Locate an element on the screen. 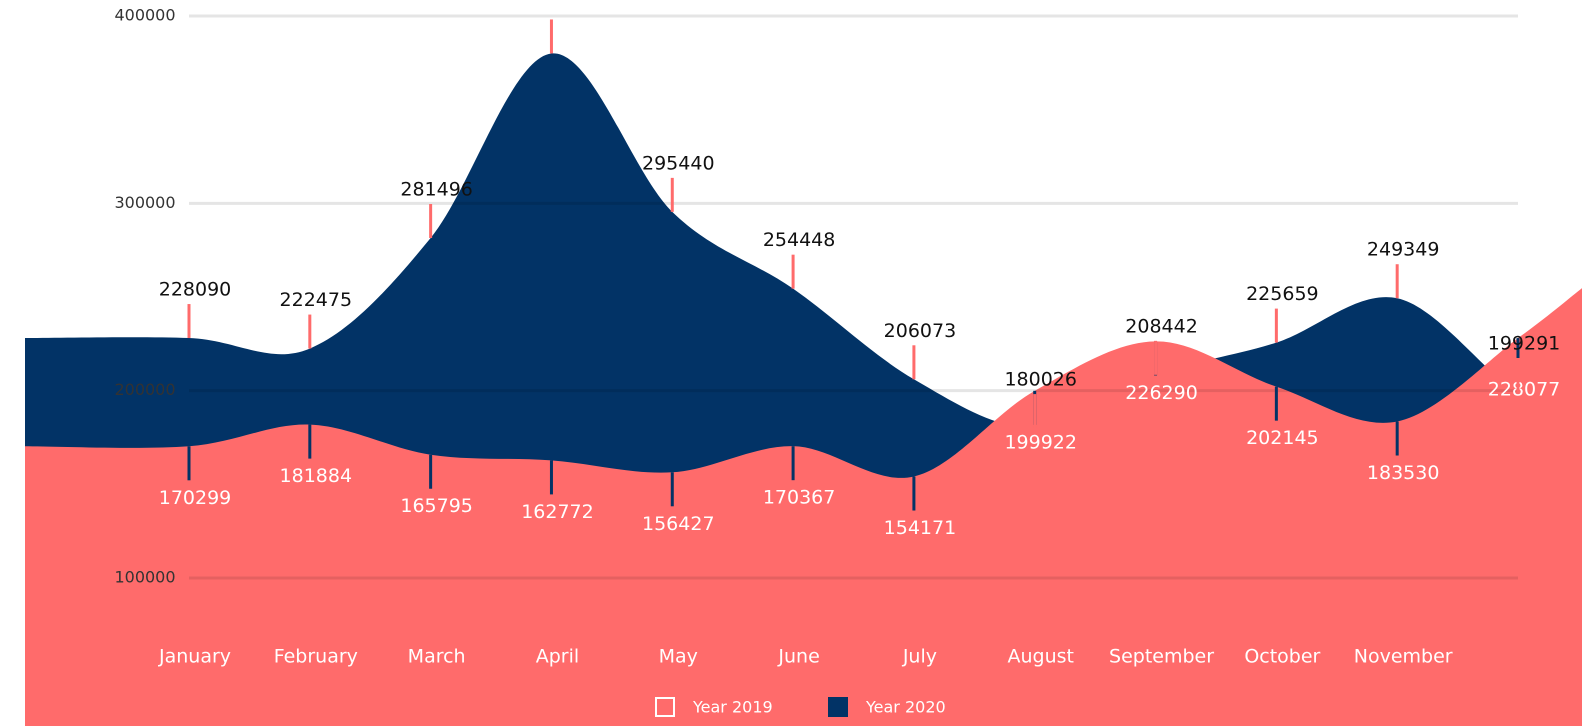  value-label: 254448 is located at coordinates (799, 240).